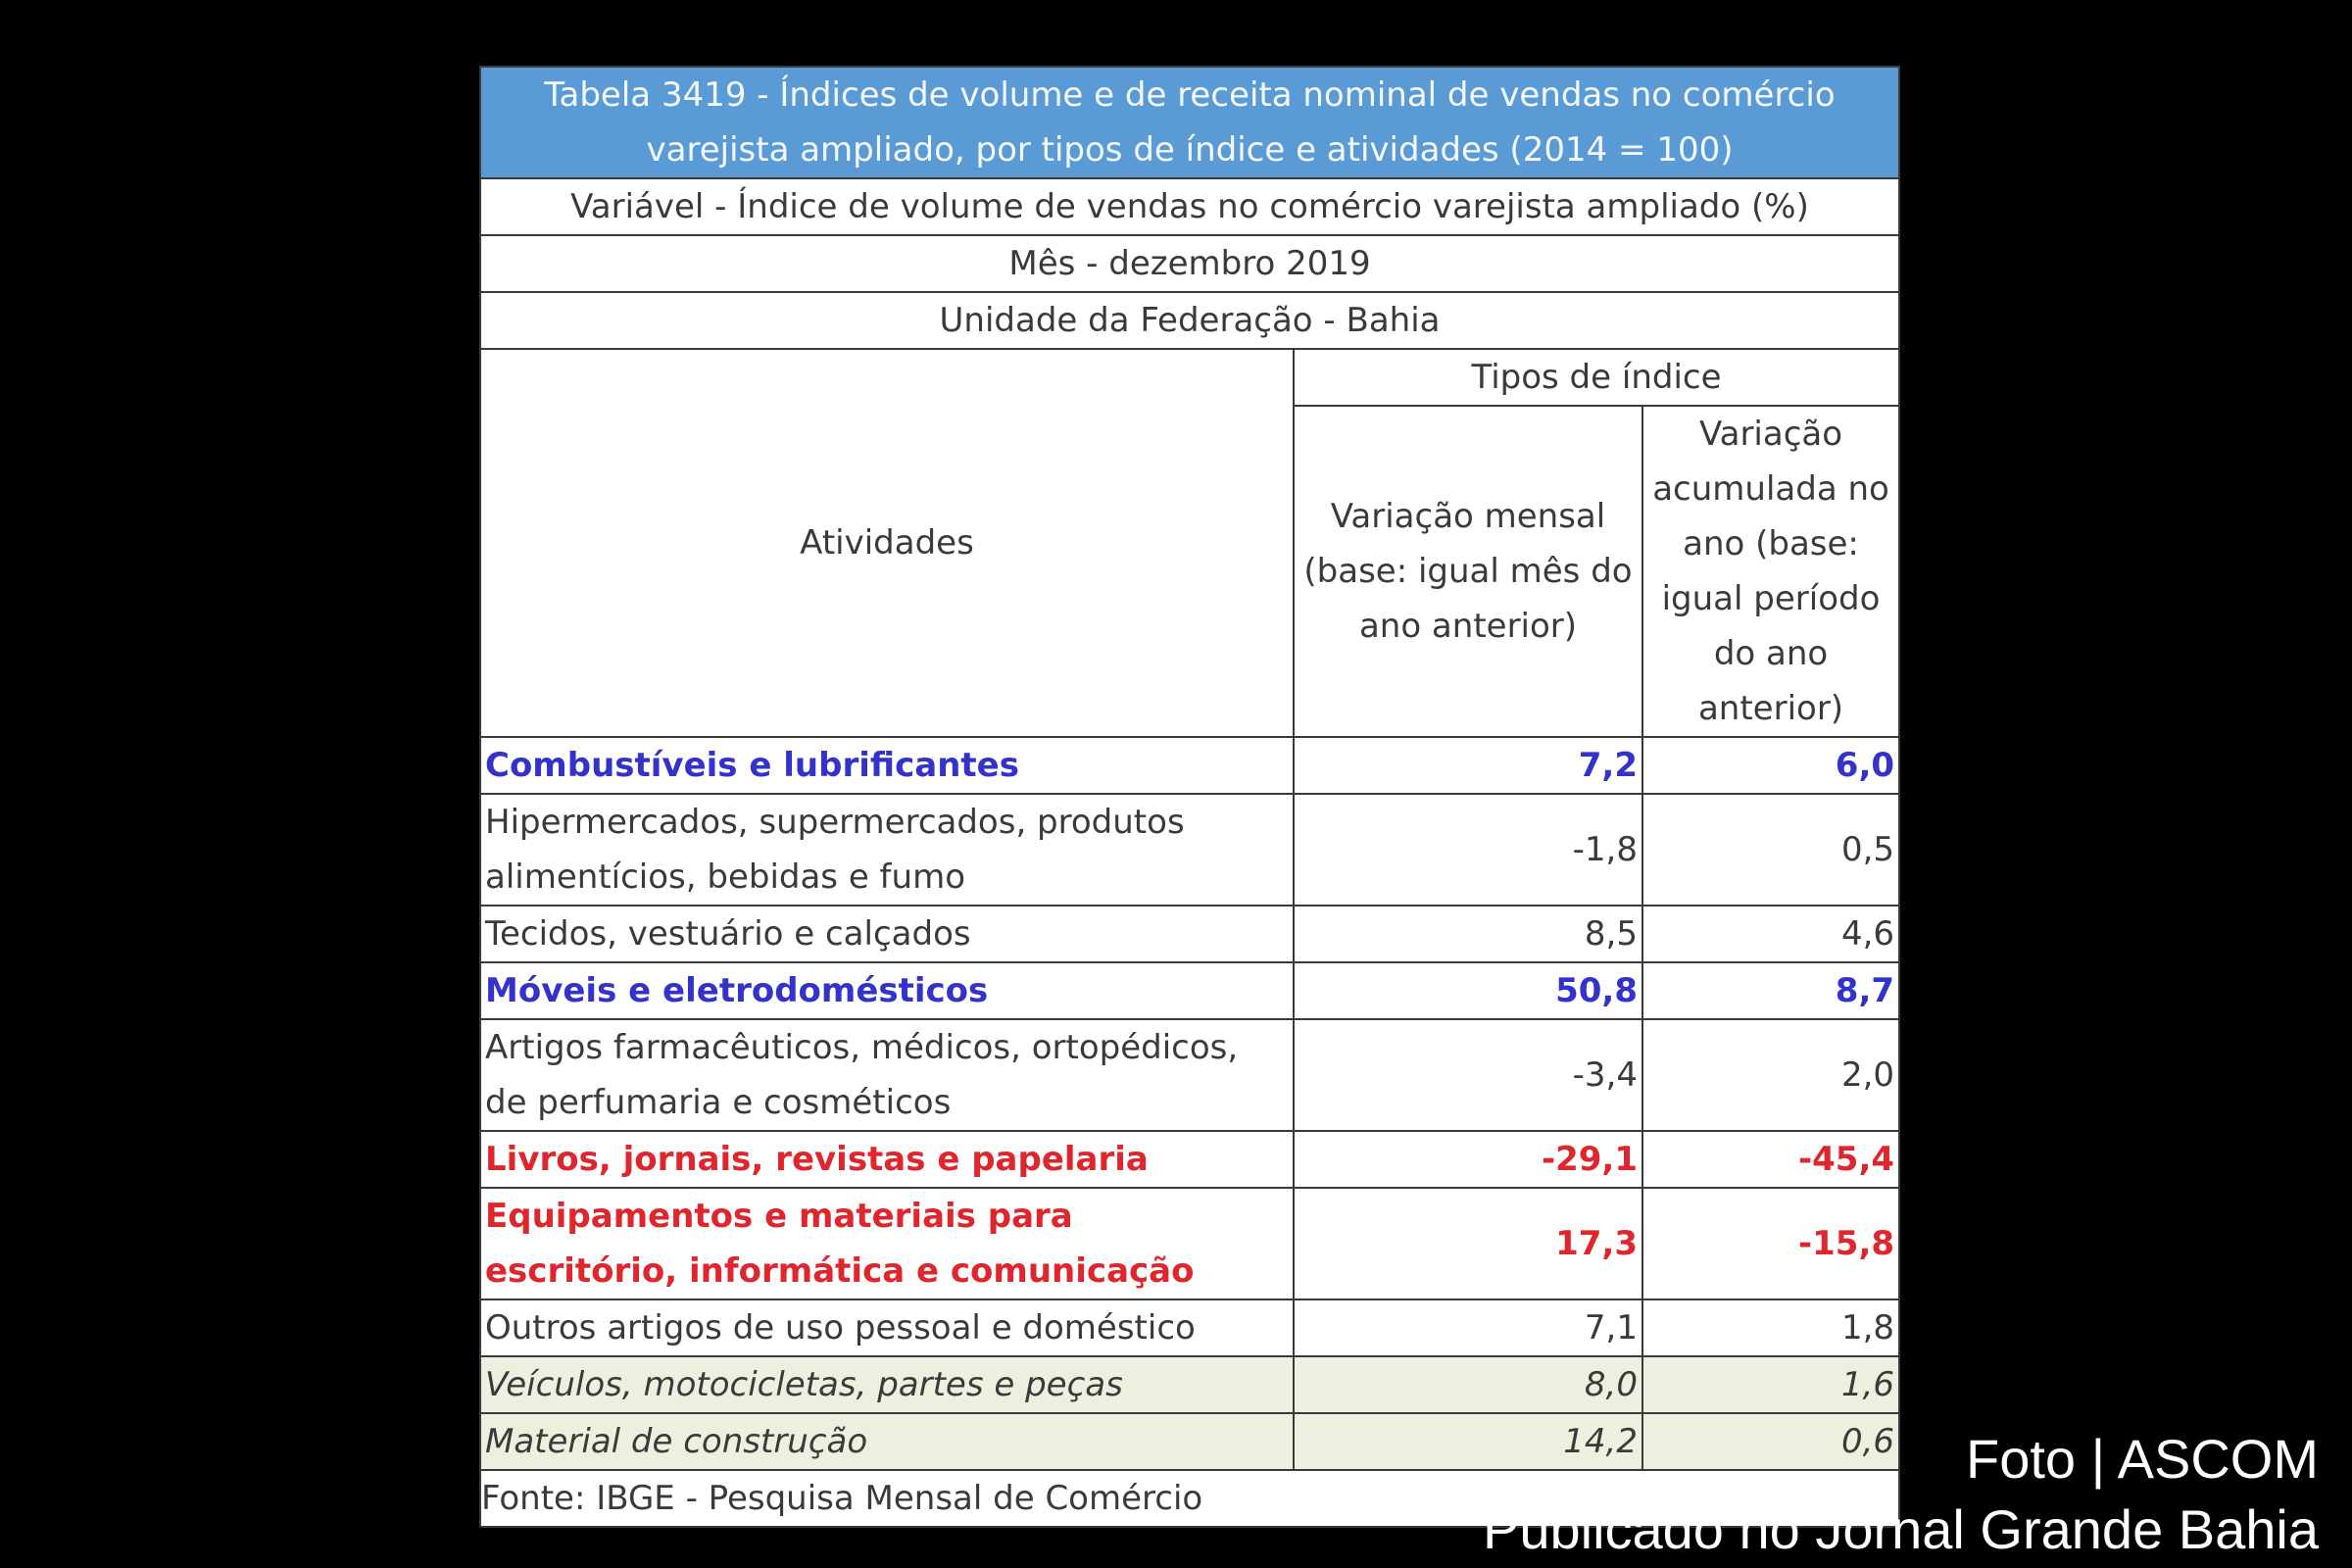 The image size is (2352, 1568). I want to click on activity-label: Combustíveis e lubrificantes, so click(887, 765).